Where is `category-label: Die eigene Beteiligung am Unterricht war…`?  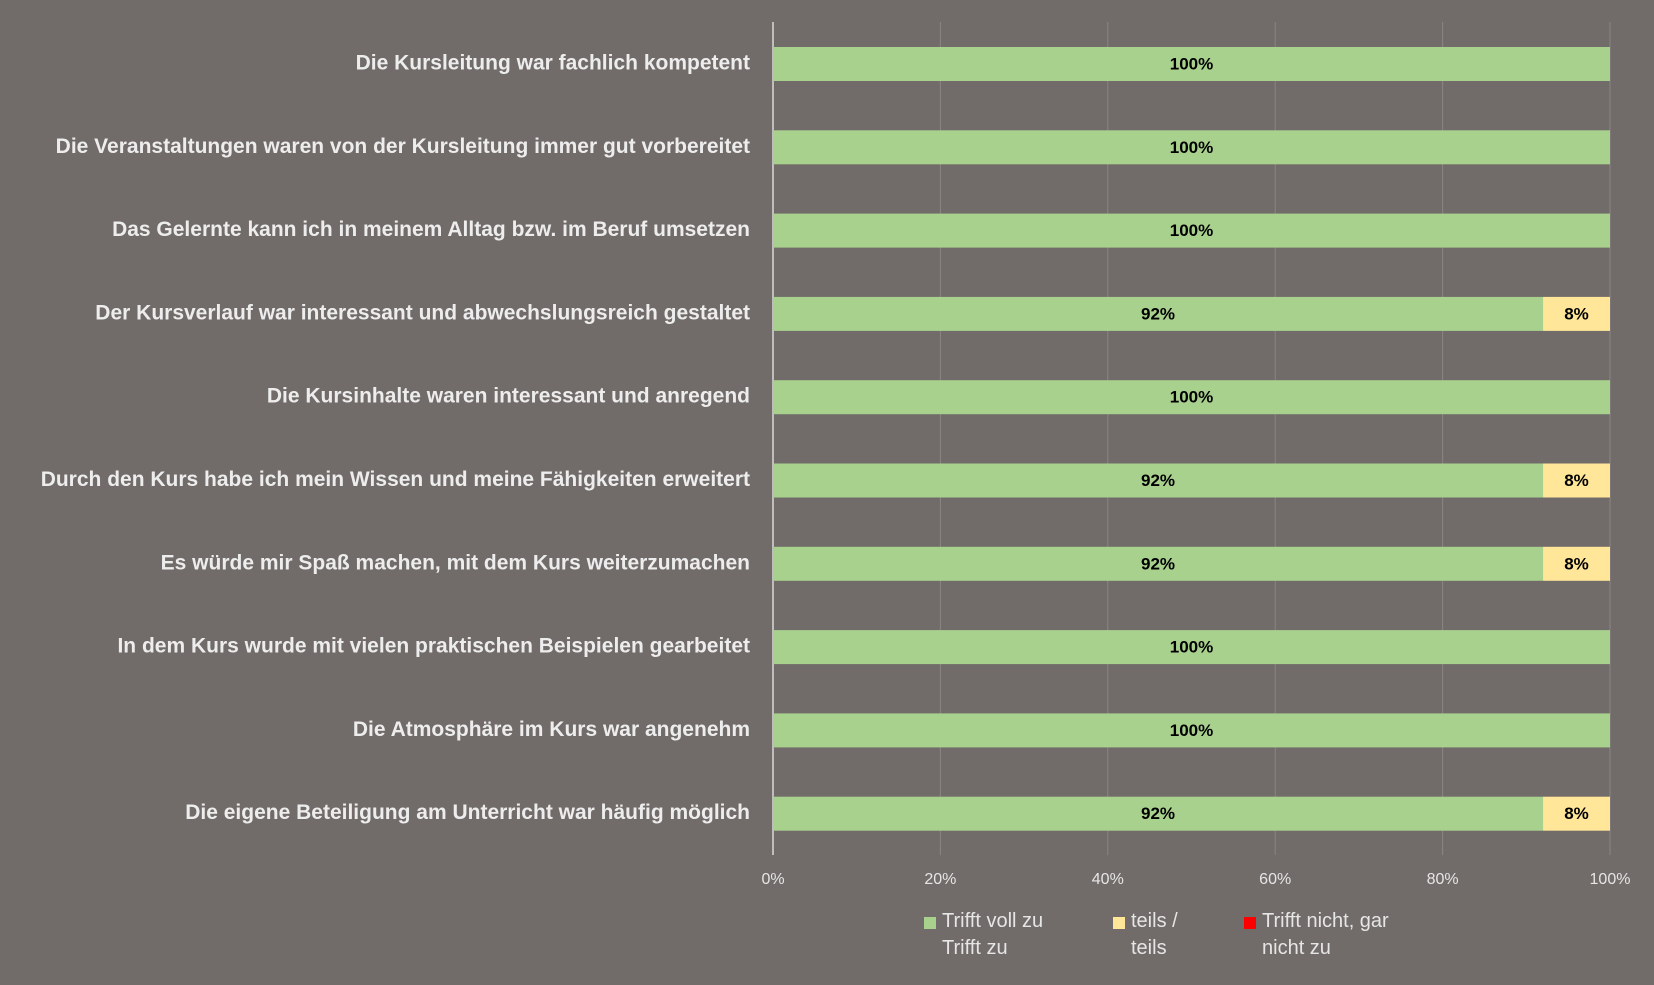 category-label: Die eigene Beteiligung am Unterricht war… is located at coordinates (467, 812).